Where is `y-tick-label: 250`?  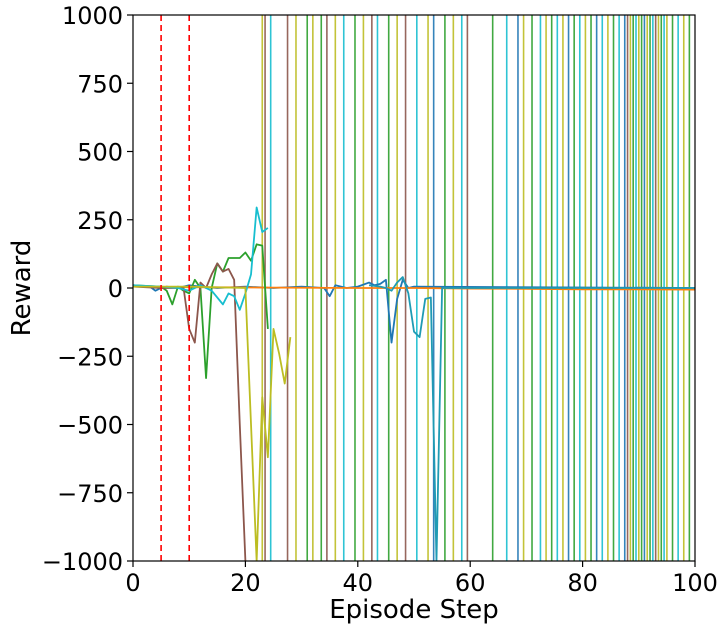
y-tick-label: 250 is located at coordinates (100, 221).